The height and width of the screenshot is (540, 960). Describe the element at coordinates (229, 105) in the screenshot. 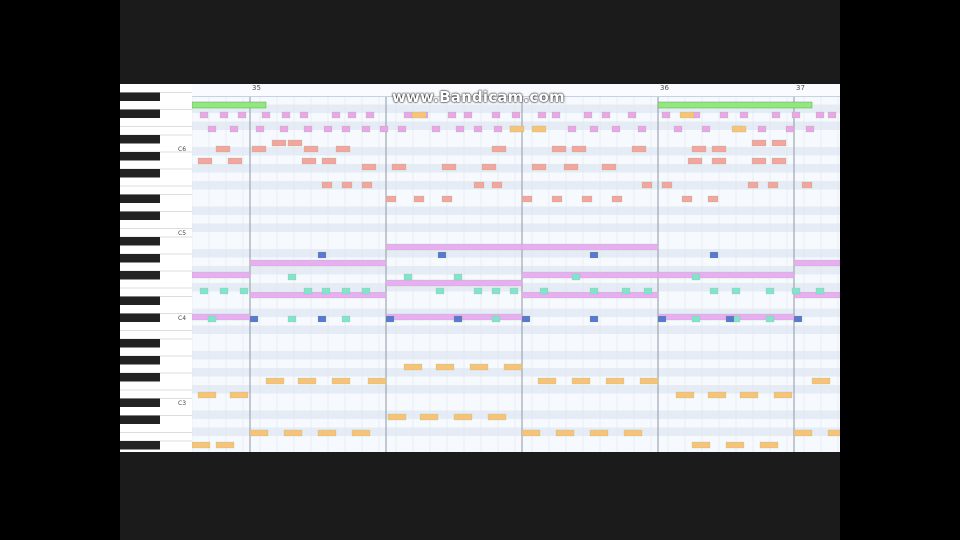

I see `loop-marker` at that location.